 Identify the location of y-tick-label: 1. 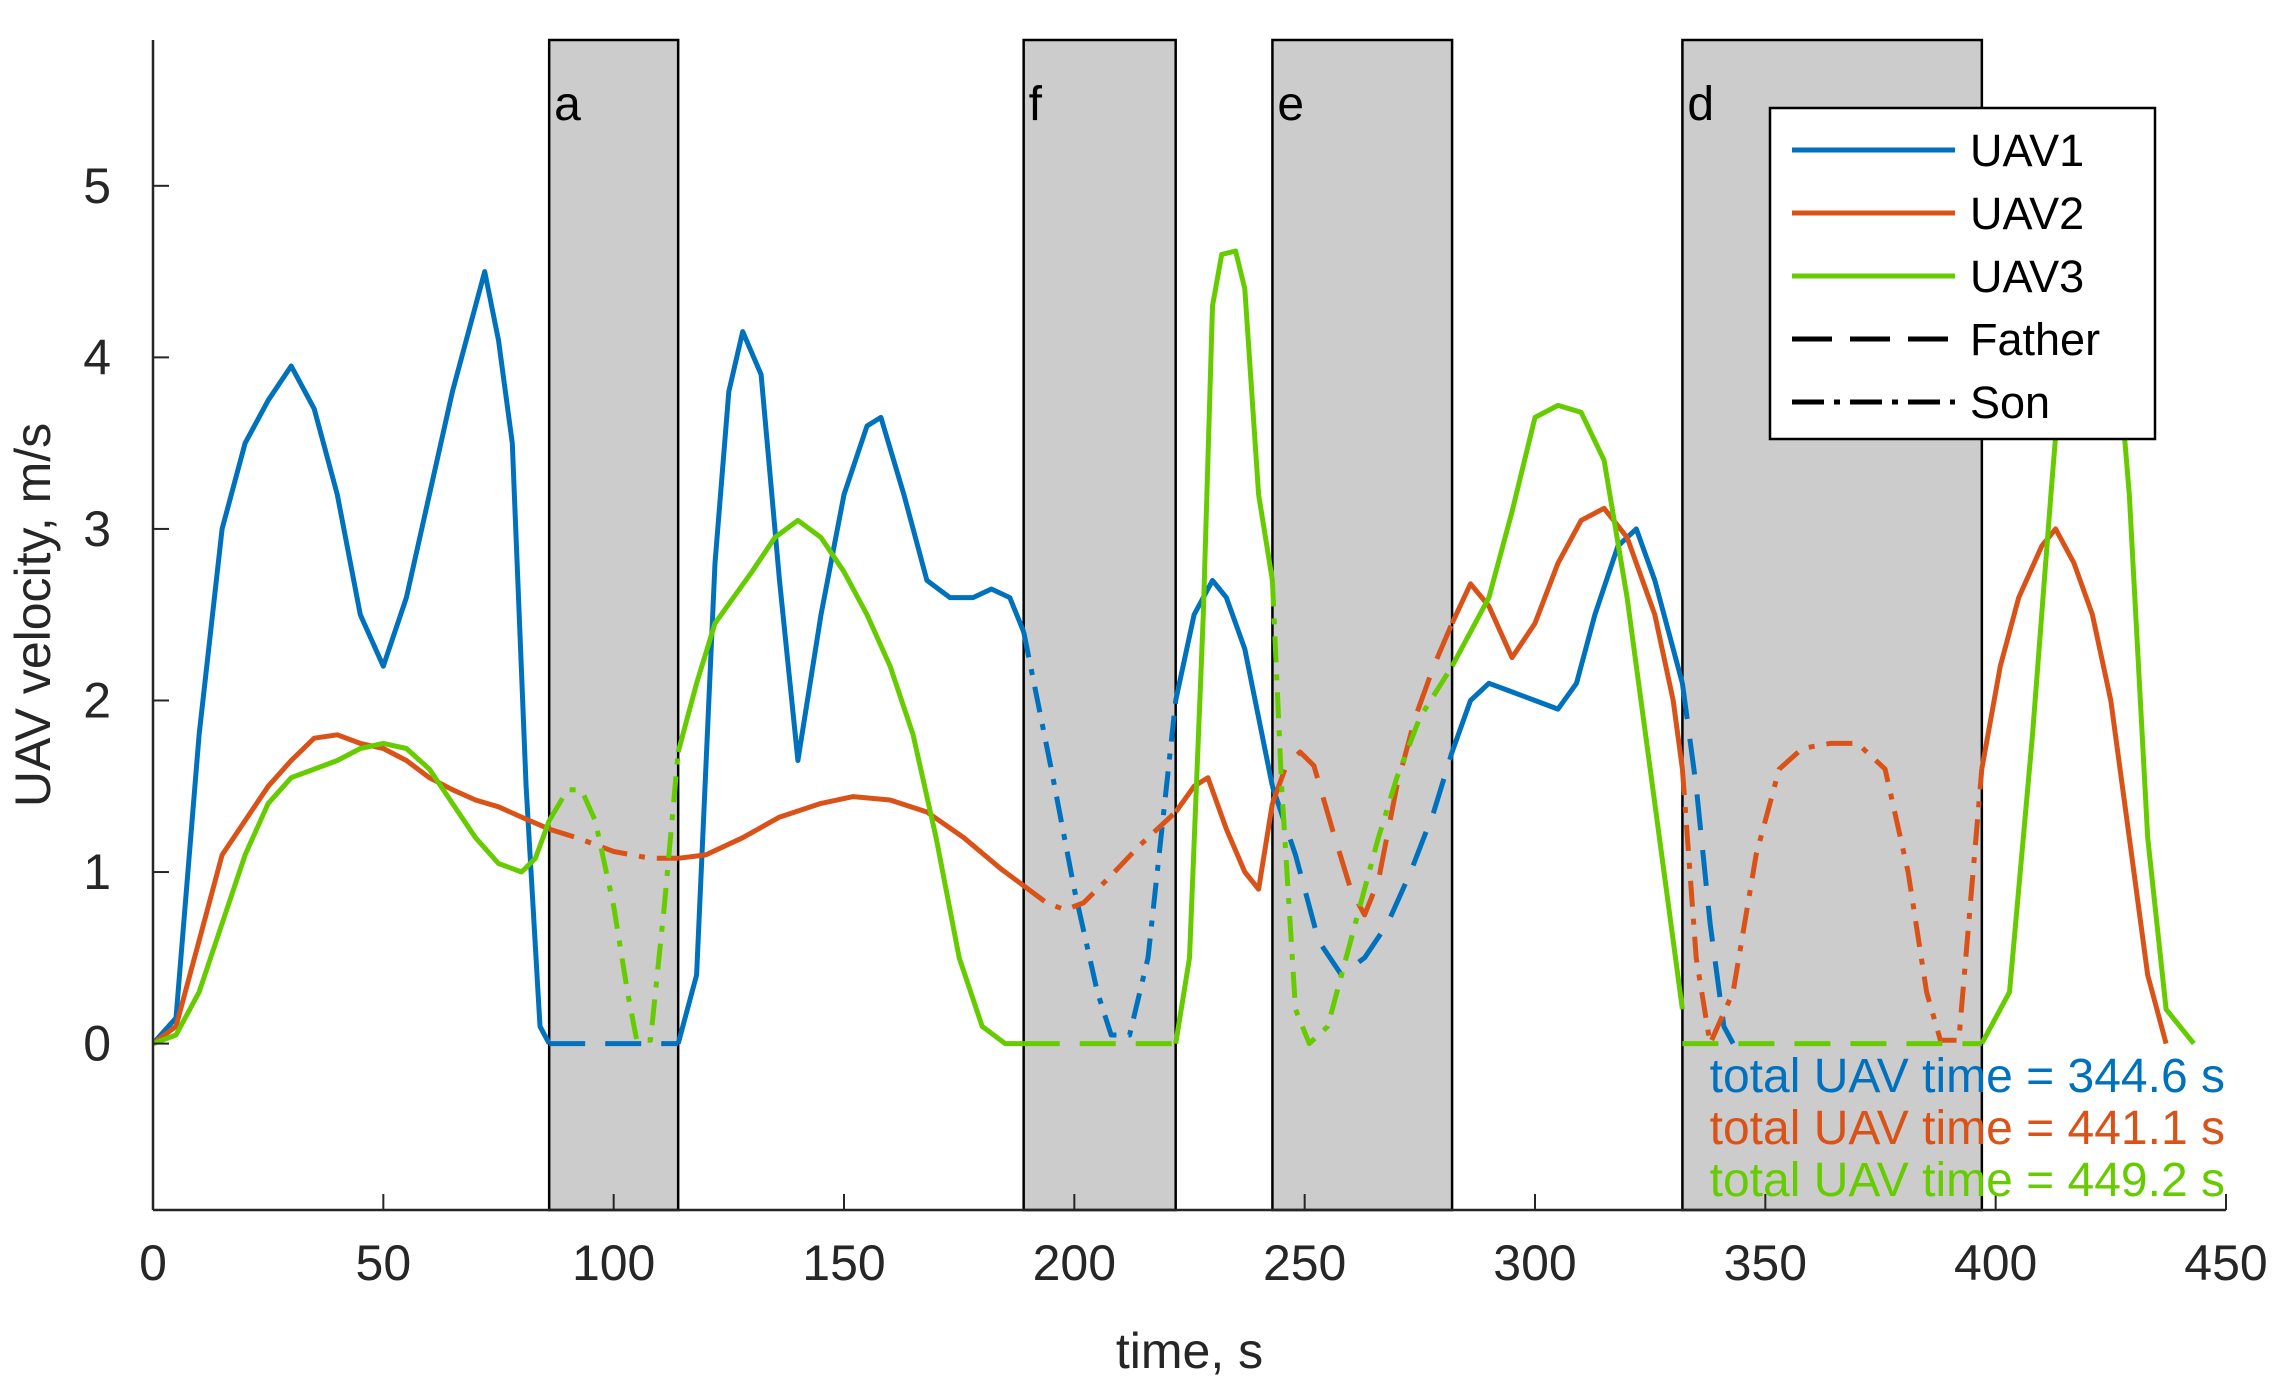
(97, 872).